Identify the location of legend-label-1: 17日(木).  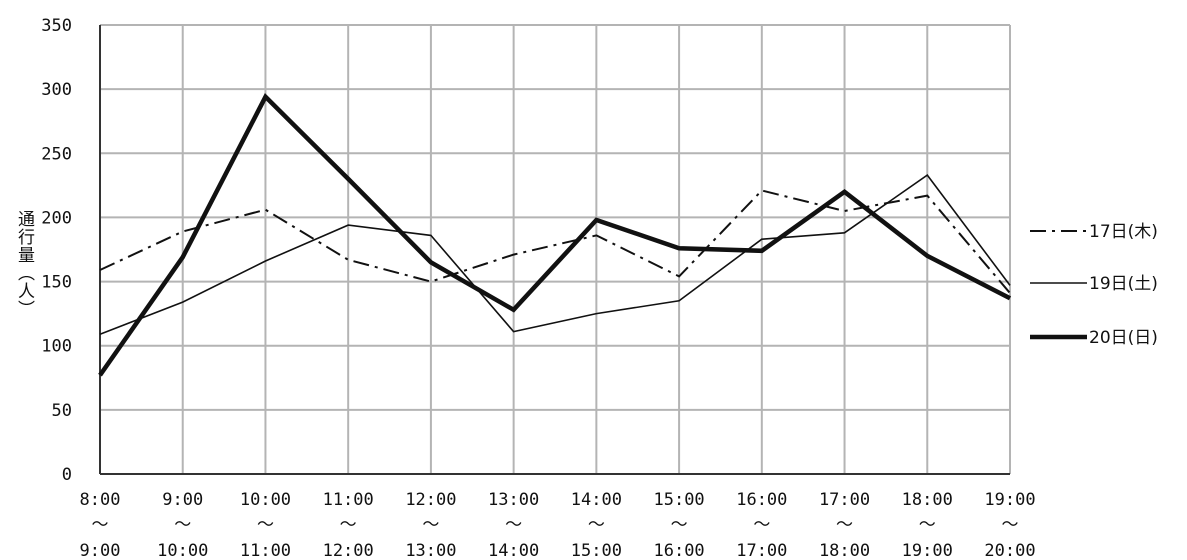
(1123, 232).